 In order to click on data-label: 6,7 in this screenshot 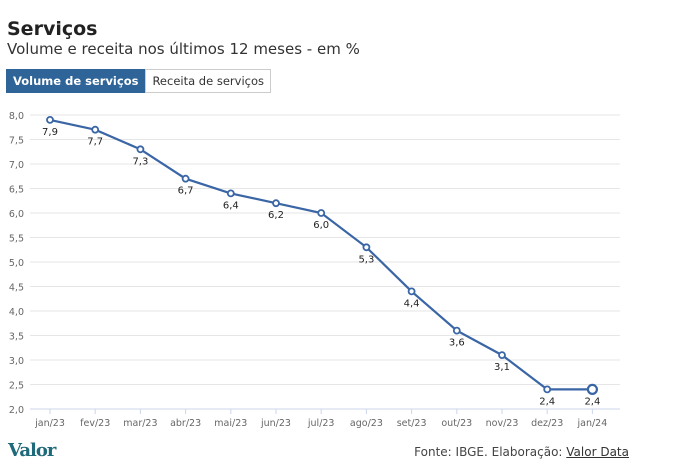, I will do `click(186, 191)`.